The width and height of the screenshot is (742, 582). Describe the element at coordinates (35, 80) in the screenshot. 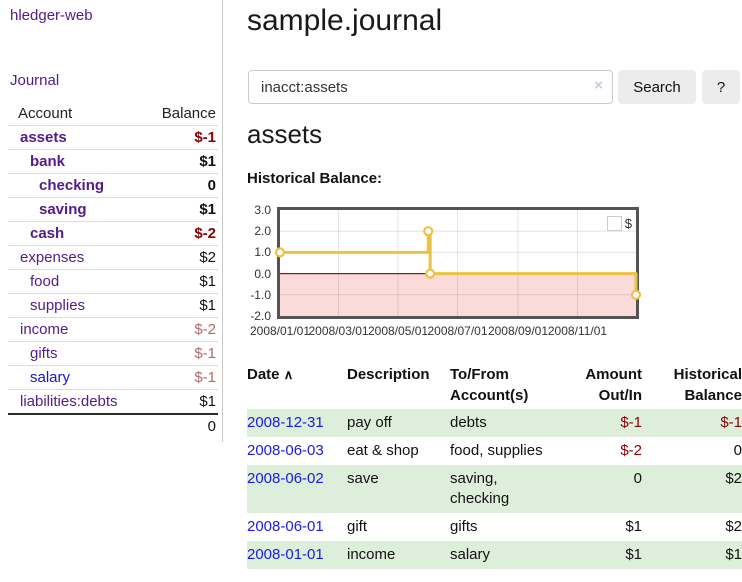

I see `sidebar-item-journal: Journal` at that location.